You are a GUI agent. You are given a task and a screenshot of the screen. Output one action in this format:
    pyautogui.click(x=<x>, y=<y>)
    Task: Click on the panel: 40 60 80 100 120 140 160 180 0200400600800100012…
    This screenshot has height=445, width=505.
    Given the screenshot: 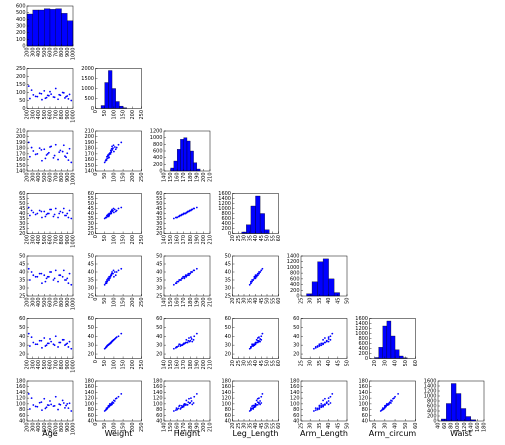 What is the action you would take?
    pyautogui.click(x=456, y=409)
    